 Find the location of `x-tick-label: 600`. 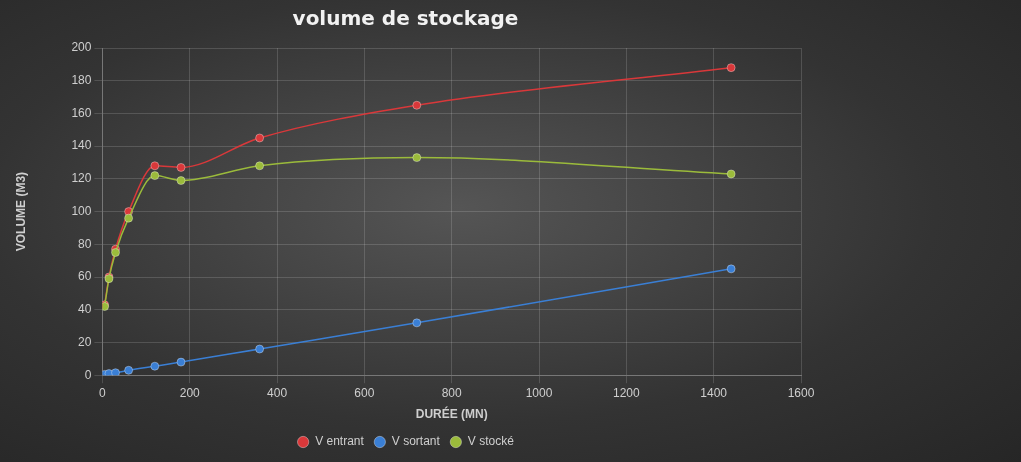

x-tick-label: 600 is located at coordinates (364, 392).